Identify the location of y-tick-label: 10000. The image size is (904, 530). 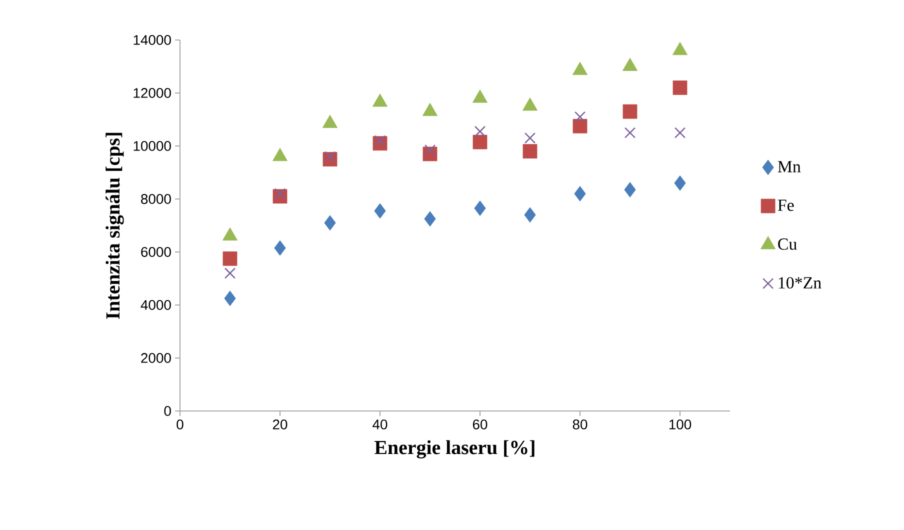
(152, 146).